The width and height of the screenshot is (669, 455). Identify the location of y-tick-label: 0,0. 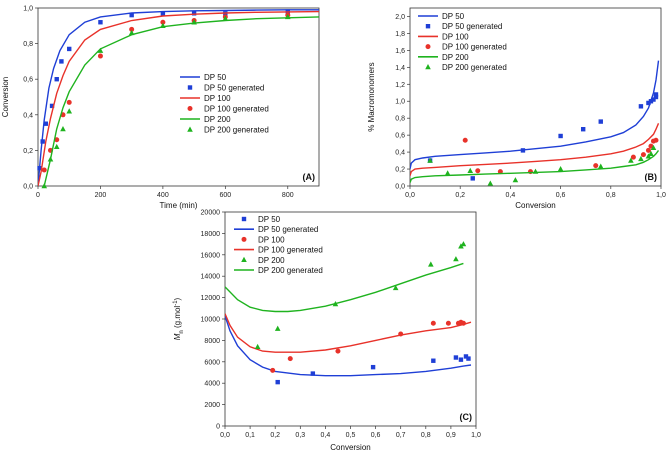
(28, 187).